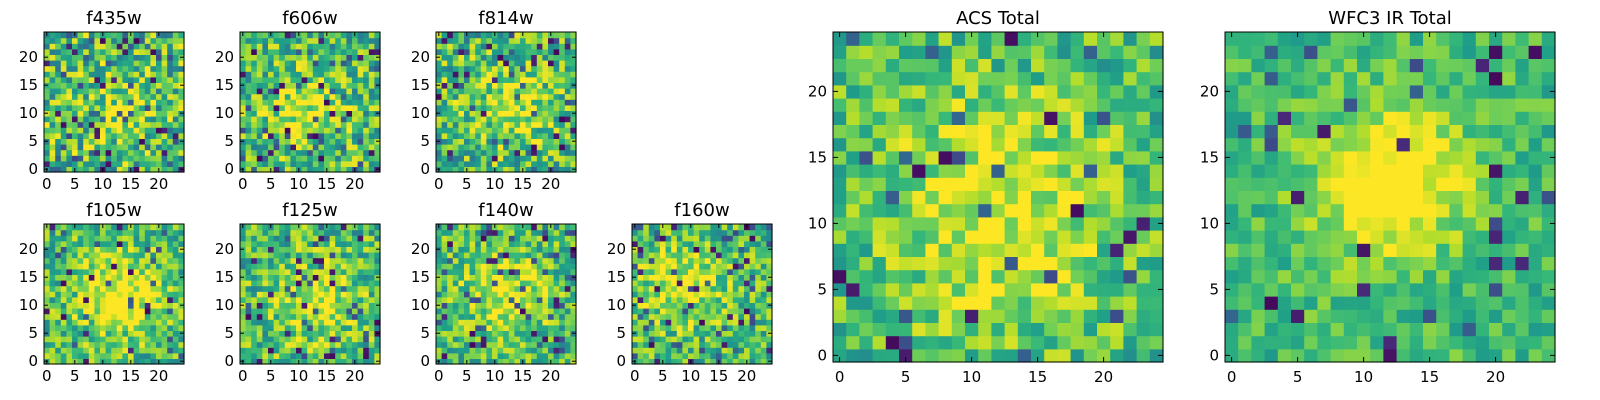 Image resolution: width=1600 pixels, height=400 pixels. What do you see at coordinates (309, 18) in the screenshot?
I see `panel-title: f606w` at bounding box center [309, 18].